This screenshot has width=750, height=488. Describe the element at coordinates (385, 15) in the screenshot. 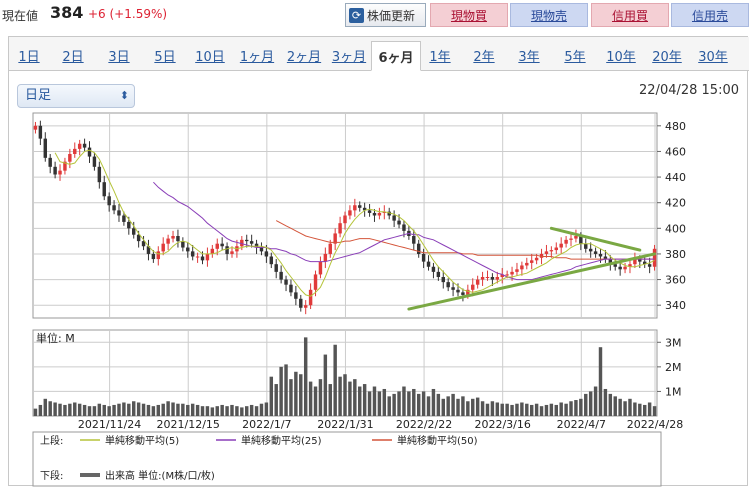

I see `refresh-price-button: ⟳ 株価更新` at that location.